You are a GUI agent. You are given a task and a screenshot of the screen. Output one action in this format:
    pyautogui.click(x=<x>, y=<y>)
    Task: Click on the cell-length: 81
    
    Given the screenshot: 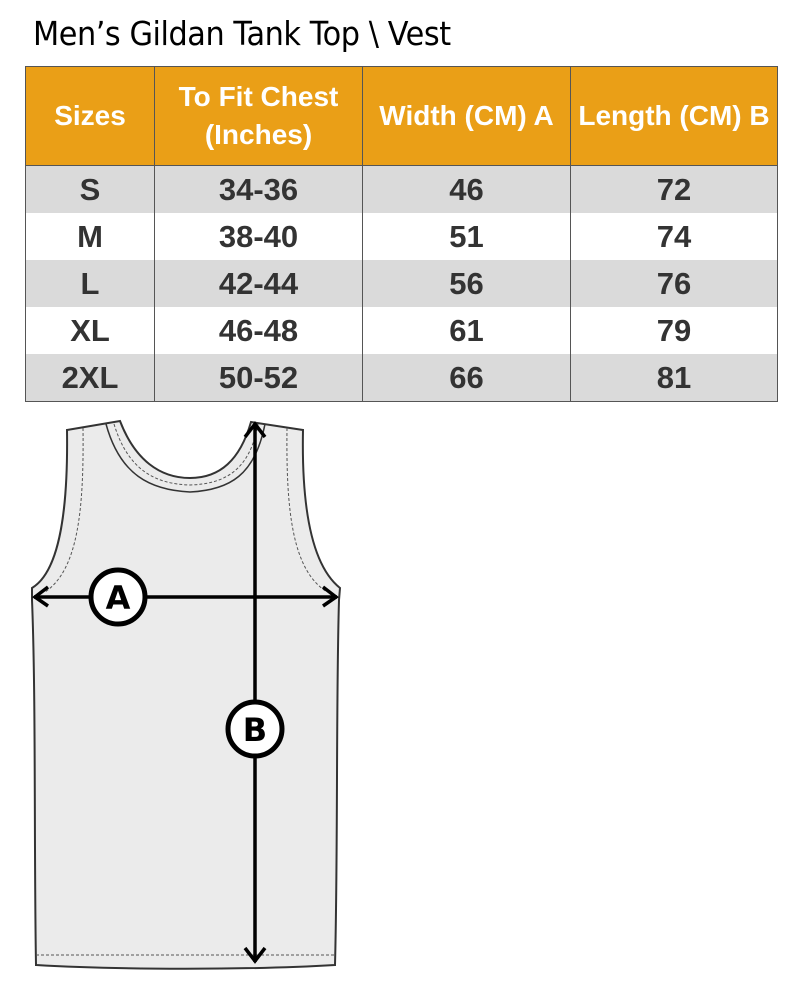 What is the action you would take?
    pyautogui.click(x=674, y=378)
    